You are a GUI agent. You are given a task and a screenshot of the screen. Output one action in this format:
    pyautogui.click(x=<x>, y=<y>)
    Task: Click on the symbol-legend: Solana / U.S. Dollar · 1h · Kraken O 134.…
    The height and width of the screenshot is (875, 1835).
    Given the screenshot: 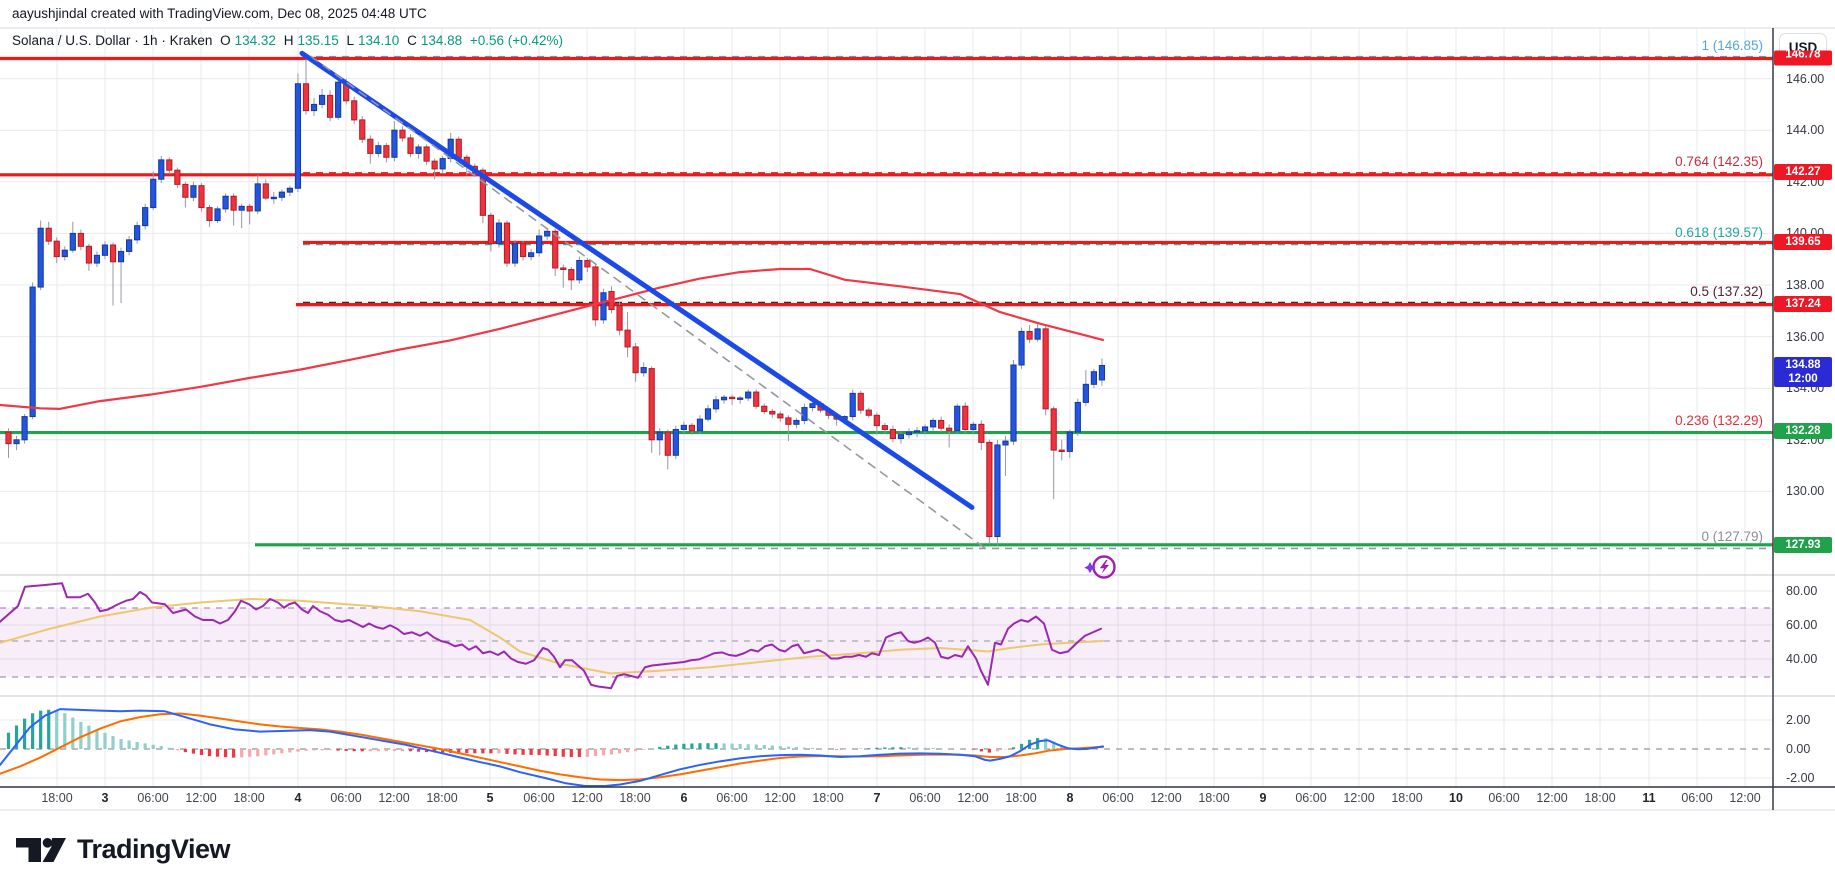 What is the action you would take?
    pyautogui.click(x=289, y=40)
    